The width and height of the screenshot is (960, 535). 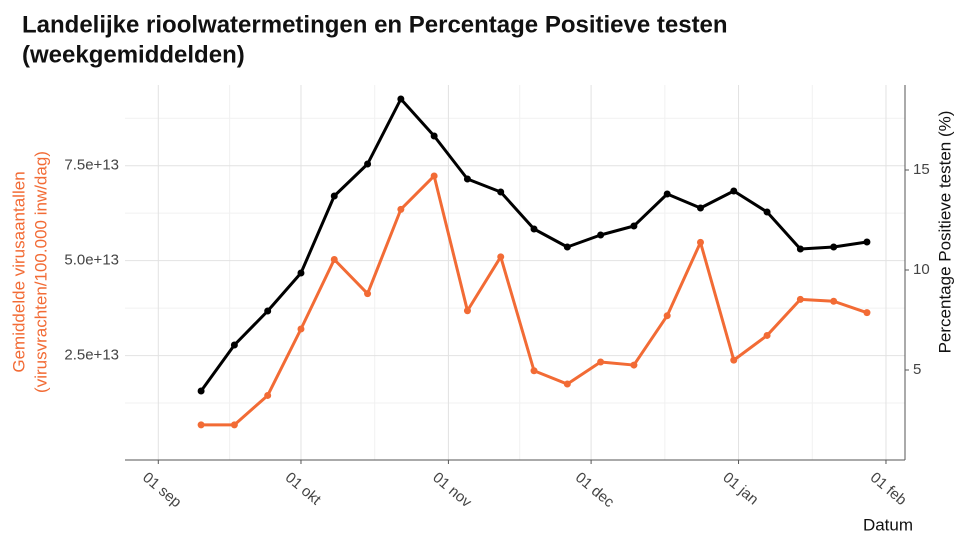 I want to click on x-tick-label: 01 dec, so click(x=595, y=490).